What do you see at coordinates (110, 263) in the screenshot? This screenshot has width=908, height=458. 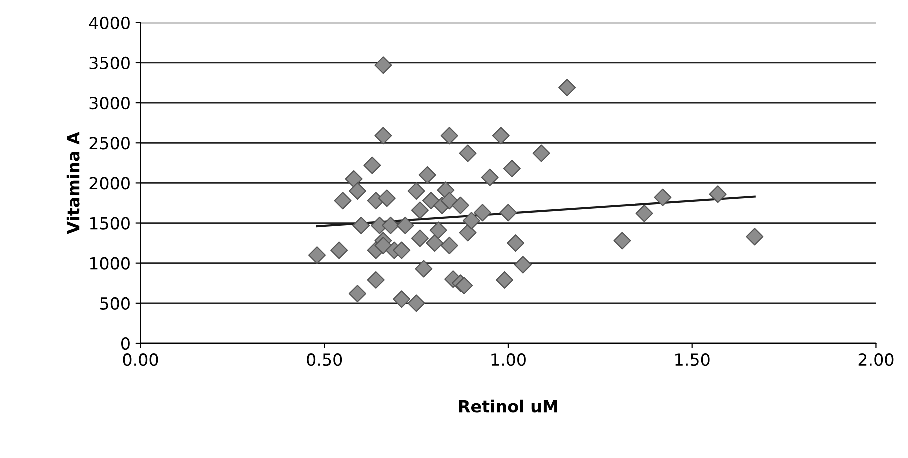 I see `y-tick-label: 1000` at bounding box center [110, 263].